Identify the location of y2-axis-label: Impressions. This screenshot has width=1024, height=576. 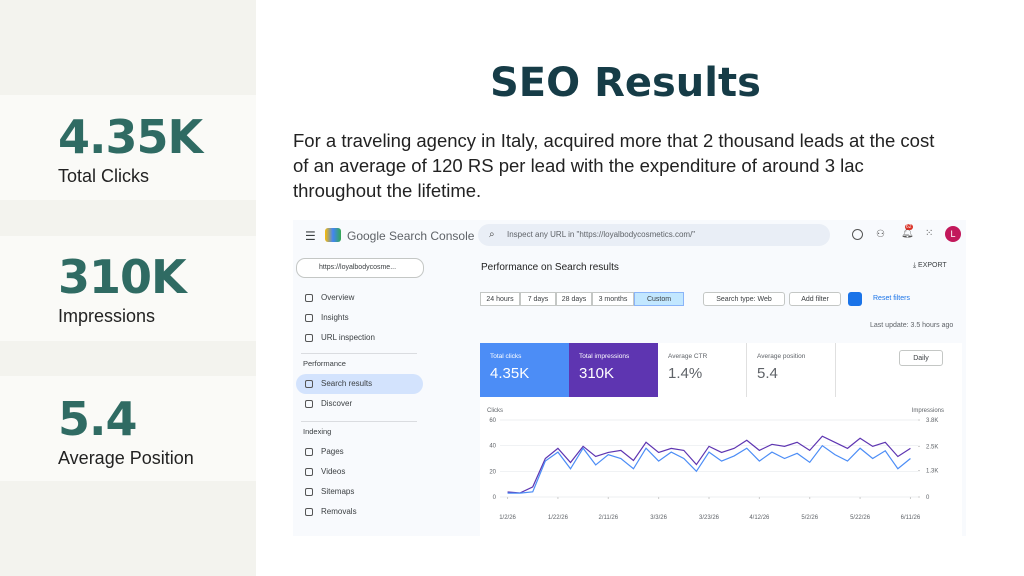
(928, 411).